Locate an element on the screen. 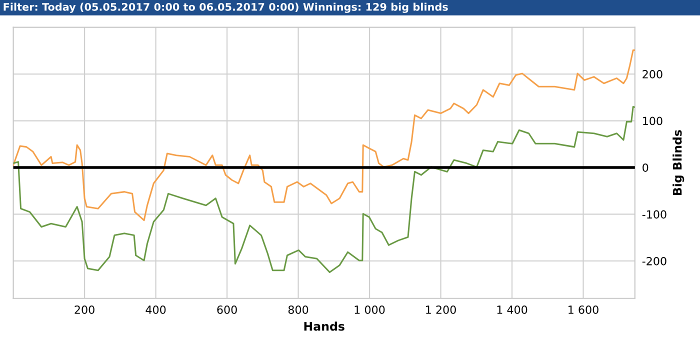 This screenshot has height=341, width=700. x-tick-label: 1 200 is located at coordinates (441, 310).